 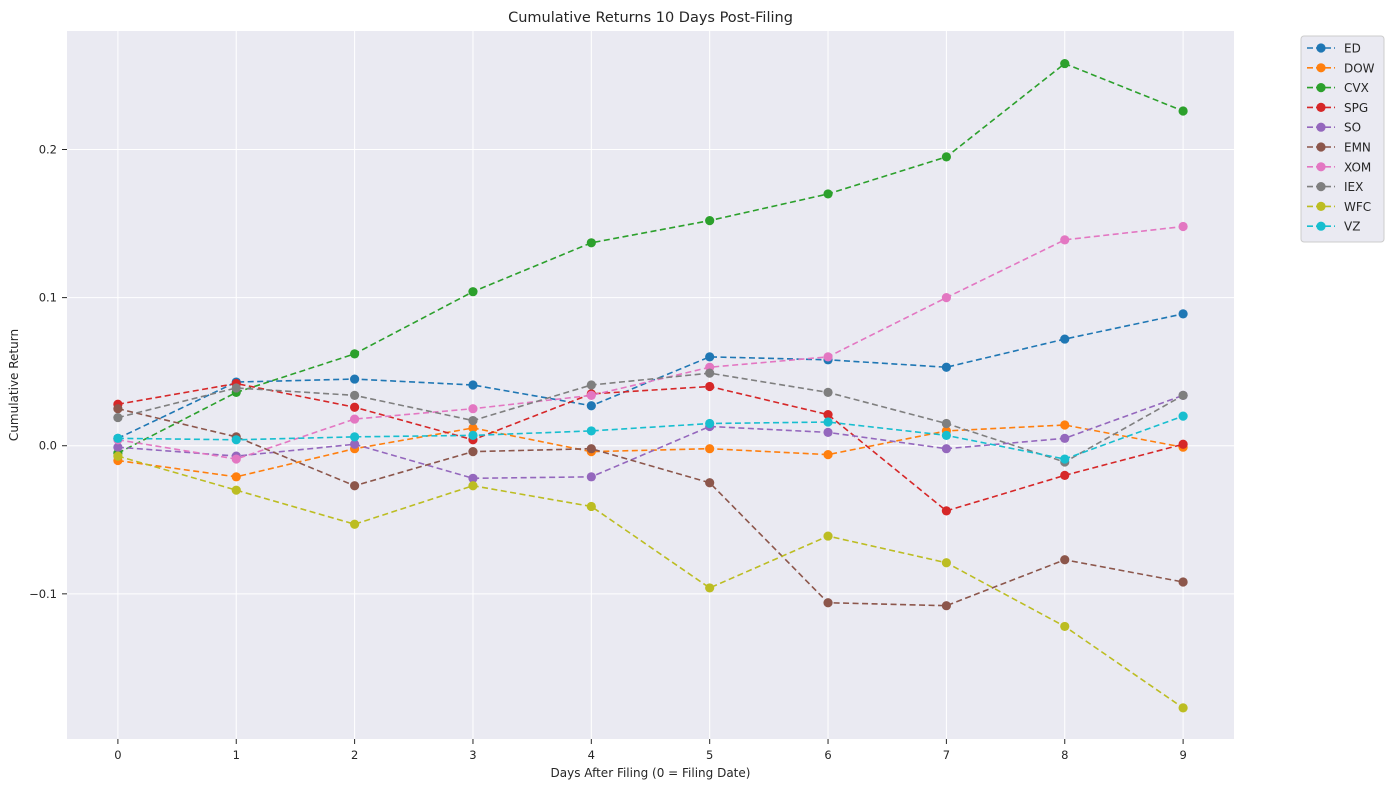 I want to click on x-tick-label: 8, so click(x=1064, y=755).